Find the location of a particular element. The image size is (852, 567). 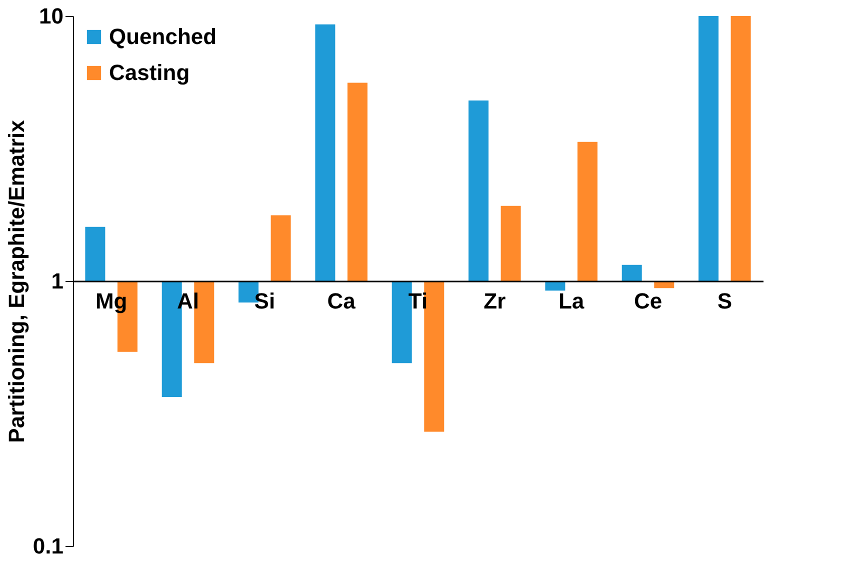

y-tick-label: 0.1 is located at coordinates (48, 546).